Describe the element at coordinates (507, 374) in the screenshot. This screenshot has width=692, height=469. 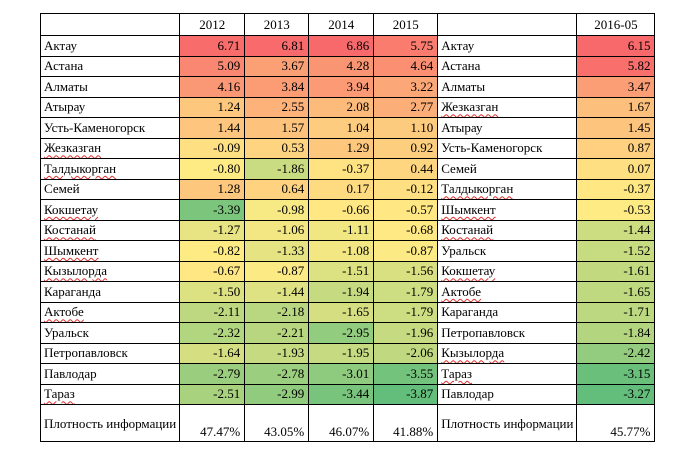
I see `ranked-city-name-cell: Тараз` at that location.